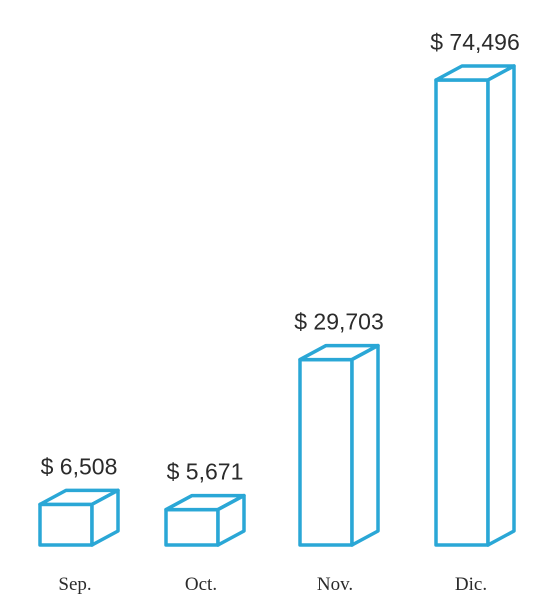 This screenshot has height=598, width=537. I want to click on category-label: Nov., so click(335, 584).